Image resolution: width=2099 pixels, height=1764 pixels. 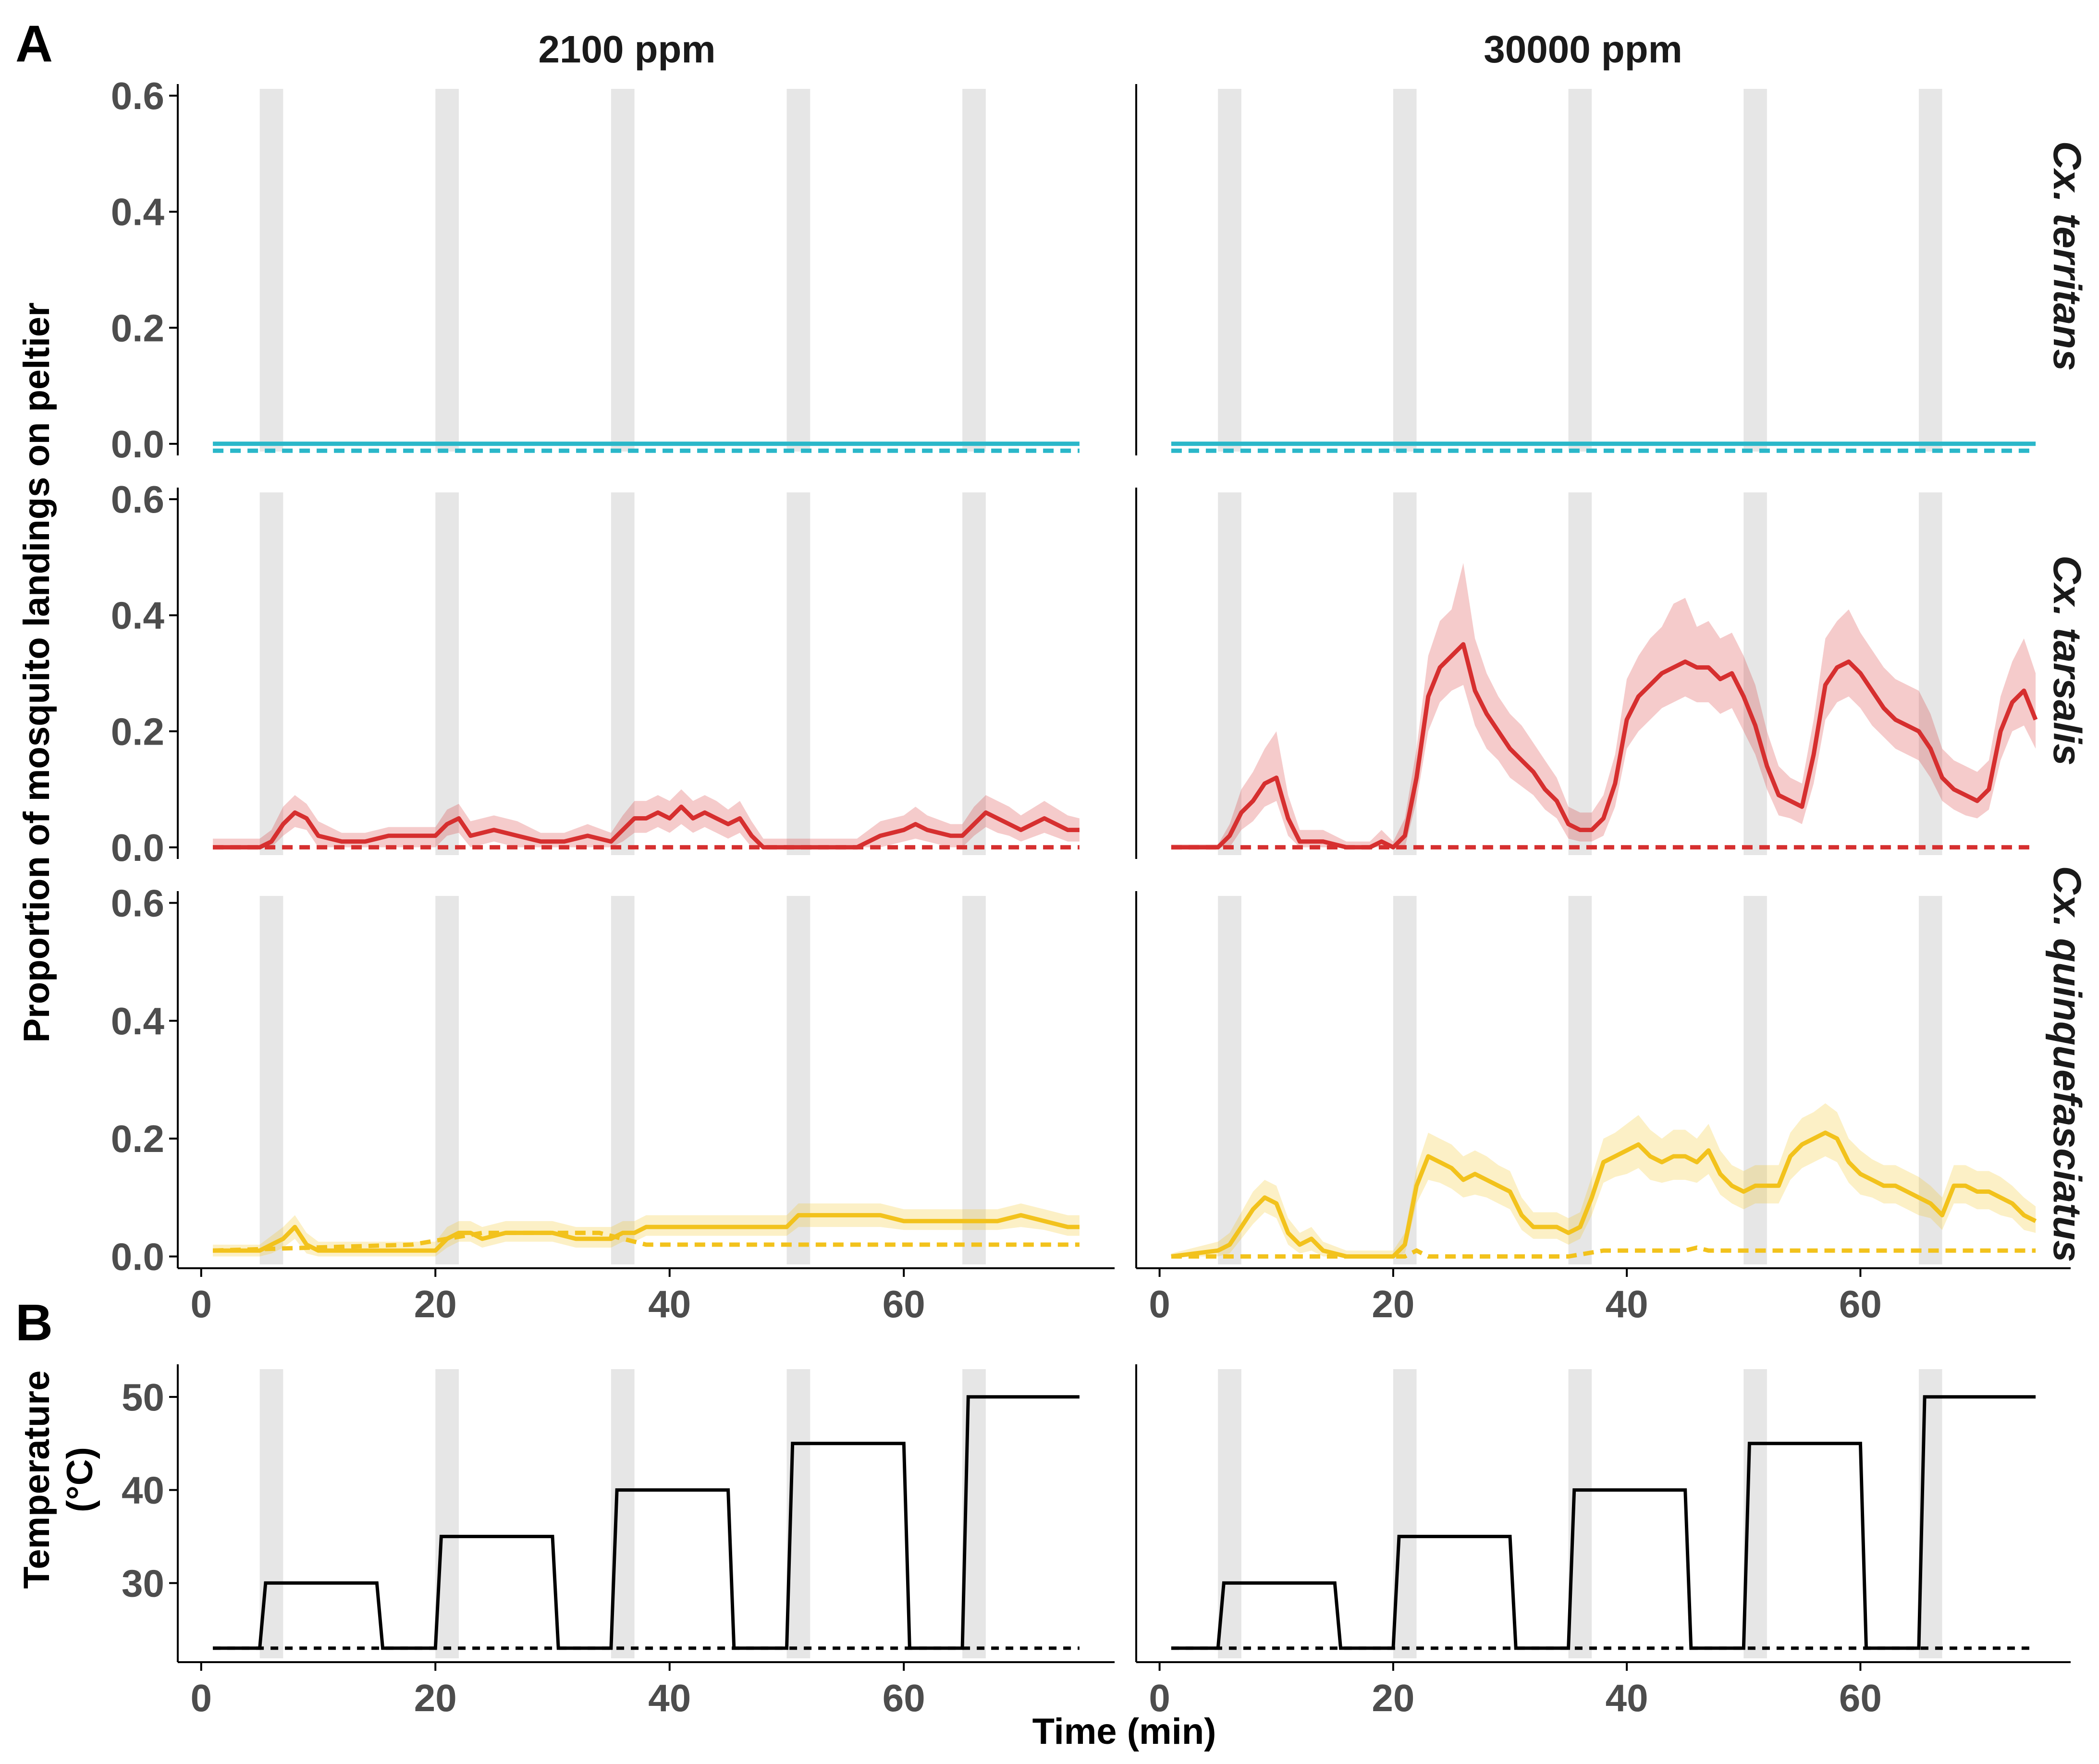 I want to click on panel-a-3-2: 0 20 40 60, so click(x=1603, y=1108).